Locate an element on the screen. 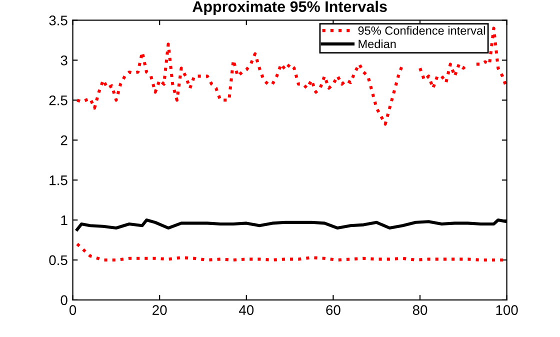  y-tick-label: 3 is located at coordinates (64, 61).